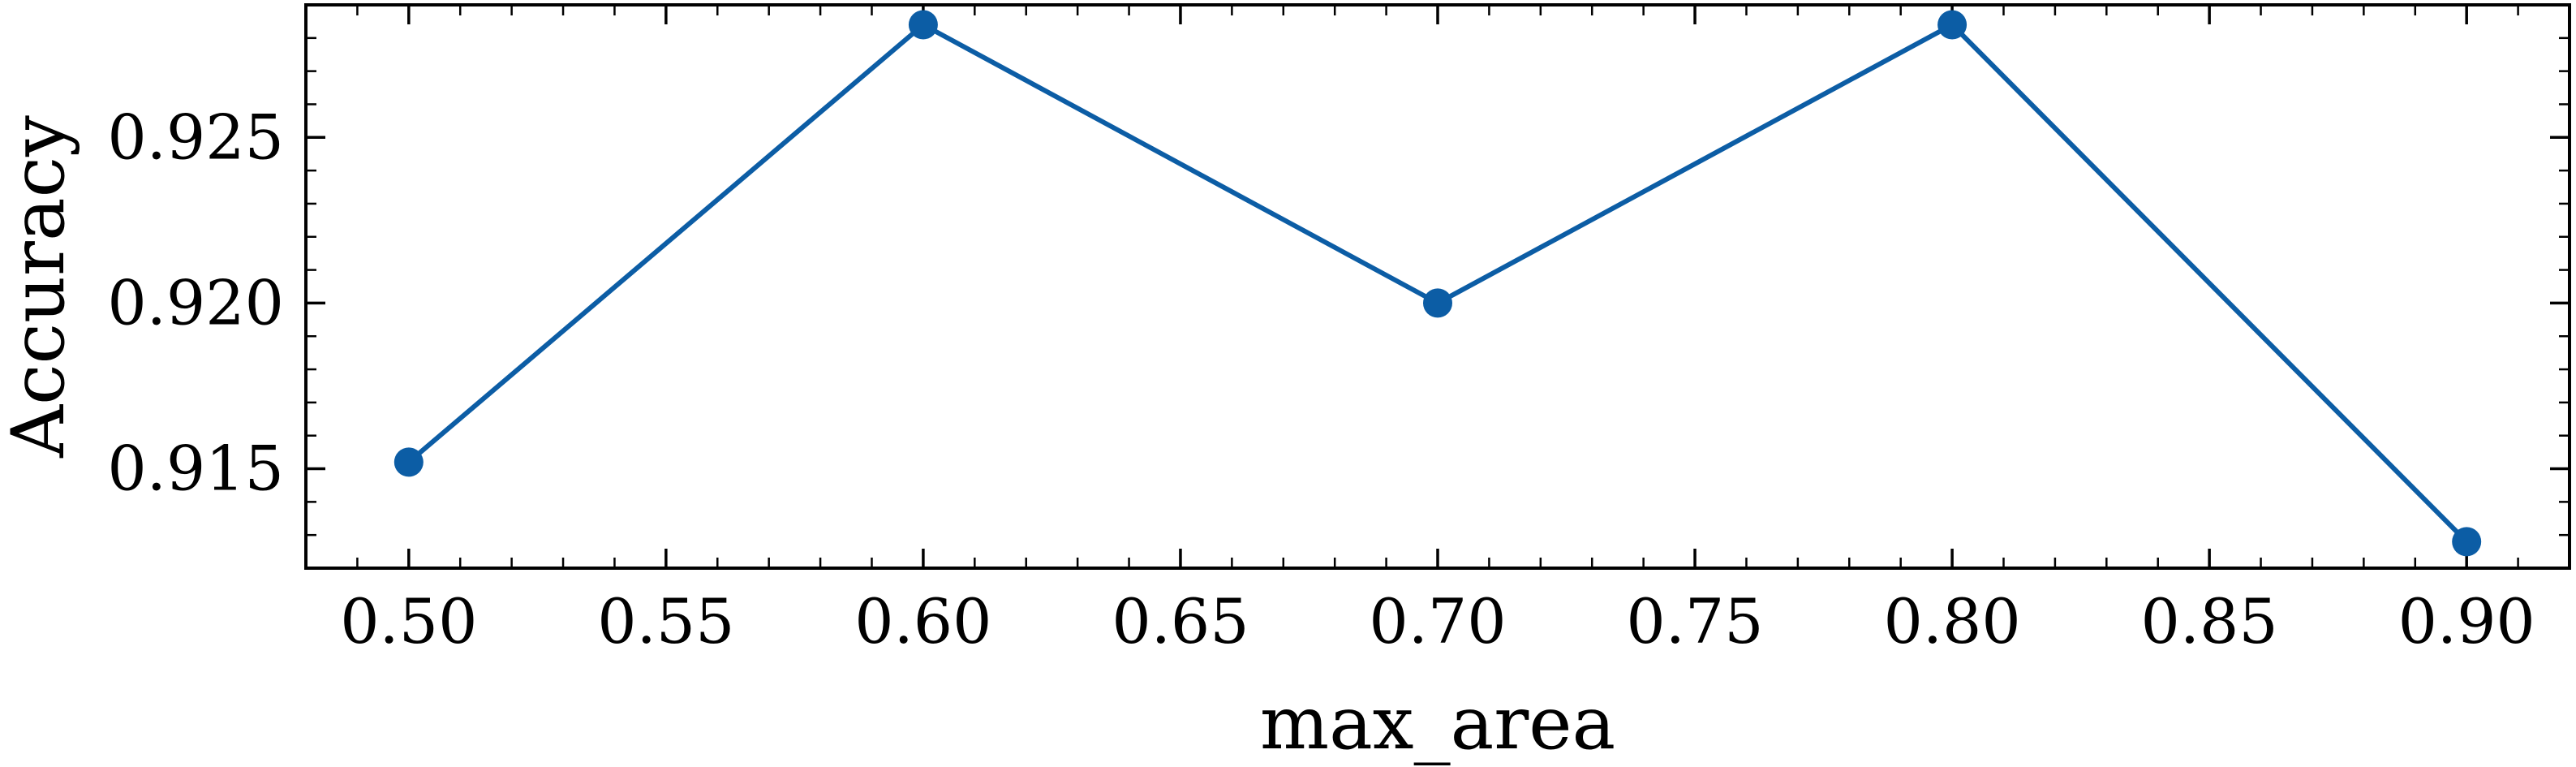 The image size is (2576, 767). What do you see at coordinates (40, 287) in the screenshot?
I see `y-axis-label: Accuracy` at bounding box center [40, 287].